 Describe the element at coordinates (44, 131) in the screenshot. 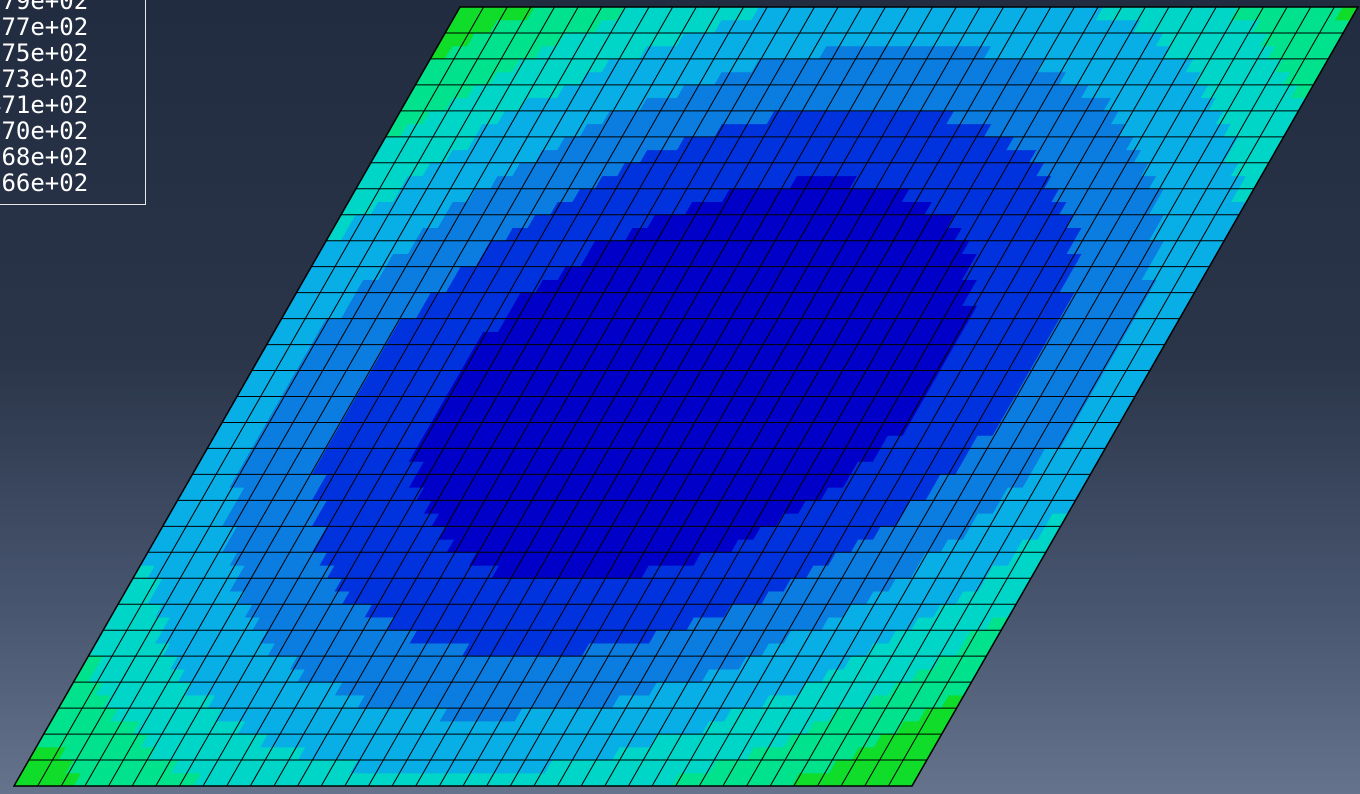

I see `legend-value: 070e+02` at that location.